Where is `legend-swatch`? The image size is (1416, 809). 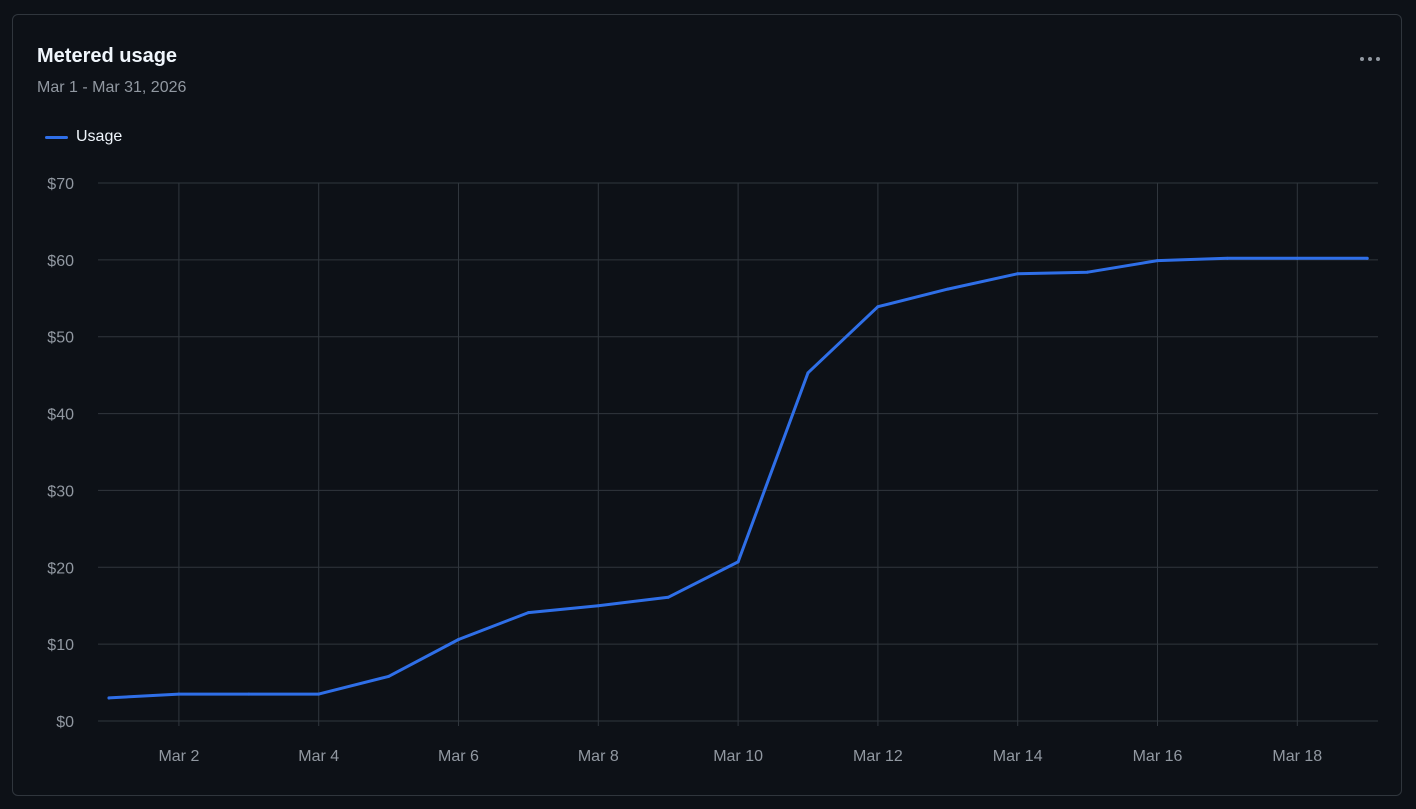
legend-swatch is located at coordinates (56, 137).